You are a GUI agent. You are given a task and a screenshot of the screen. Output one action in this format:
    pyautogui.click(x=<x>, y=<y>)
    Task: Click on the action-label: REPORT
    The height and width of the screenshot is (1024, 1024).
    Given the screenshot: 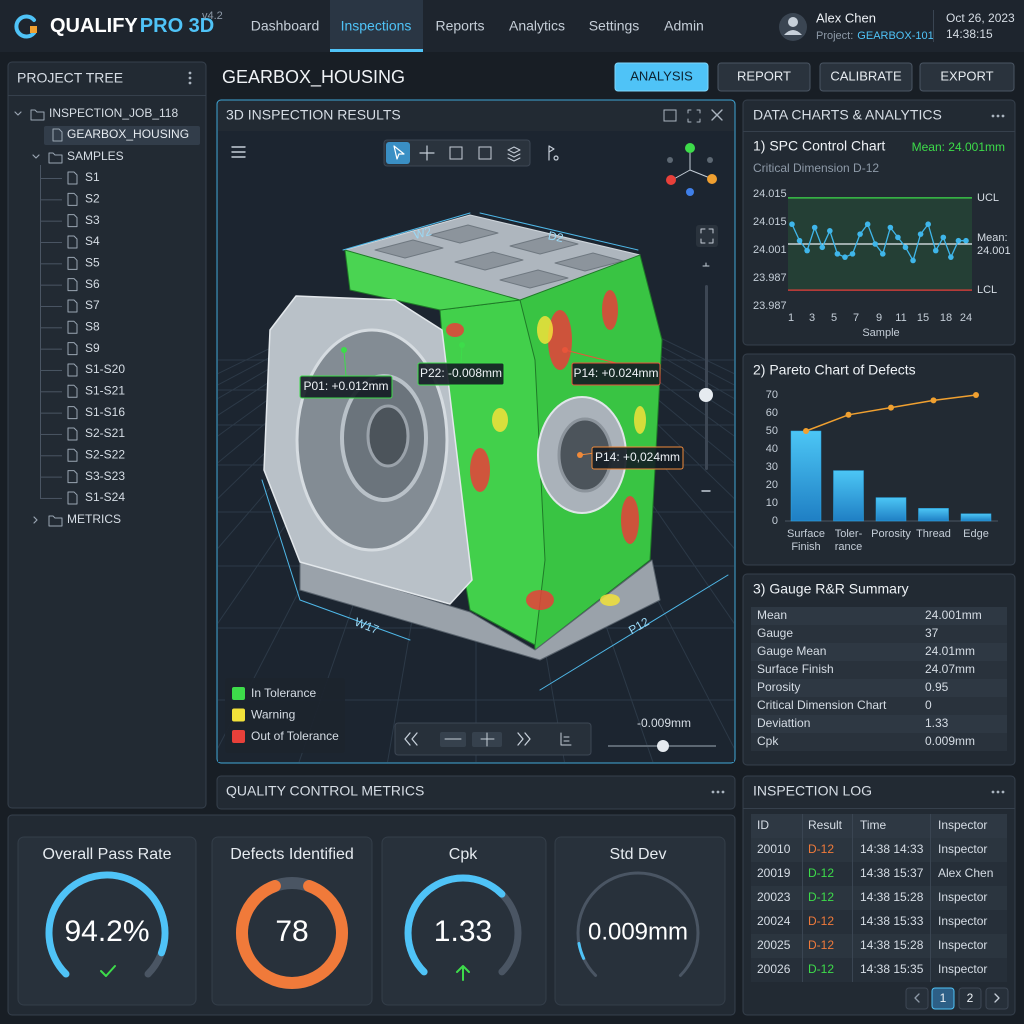 What is the action you would take?
    pyautogui.click(x=764, y=75)
    